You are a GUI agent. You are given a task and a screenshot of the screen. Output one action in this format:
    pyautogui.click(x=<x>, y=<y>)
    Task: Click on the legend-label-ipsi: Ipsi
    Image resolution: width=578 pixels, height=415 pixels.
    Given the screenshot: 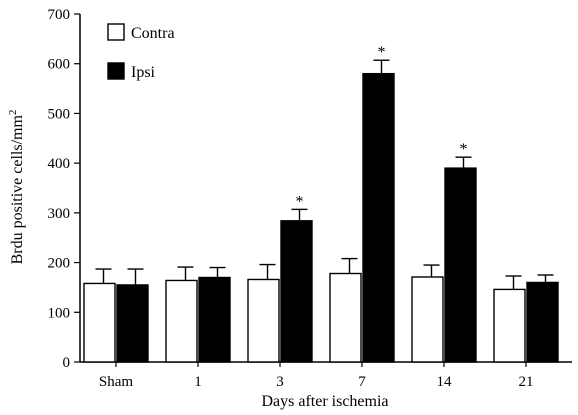 What is the action you would take?
    pyautogui.click(x=143, y=72)
    